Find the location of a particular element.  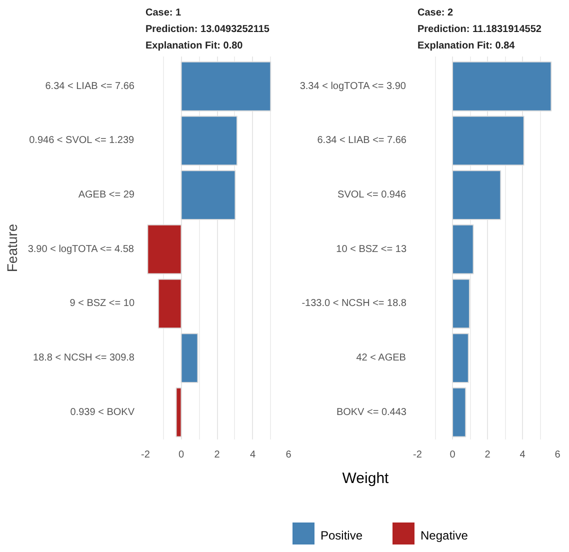

y-tick-label: SVOL <= 0.946 is located at coordinates (372, 195).